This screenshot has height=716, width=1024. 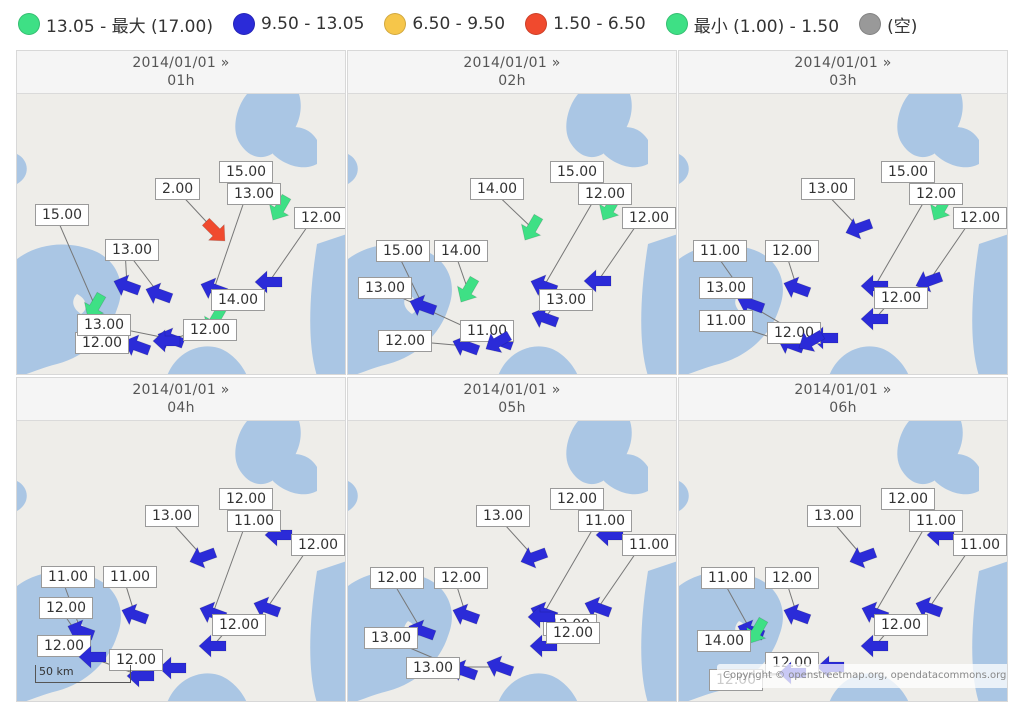 I want to click on panel-hour: 04h, so click(x=181, y=408).